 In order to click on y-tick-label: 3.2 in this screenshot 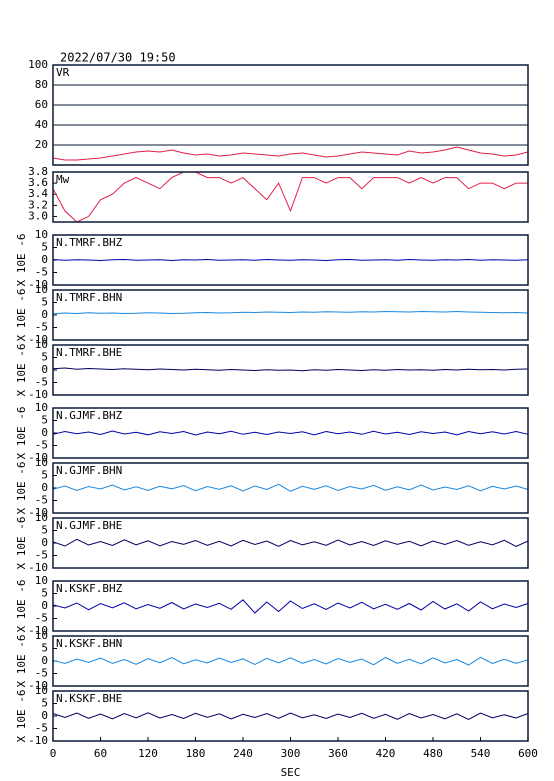, I will do `click(38, 204)`.